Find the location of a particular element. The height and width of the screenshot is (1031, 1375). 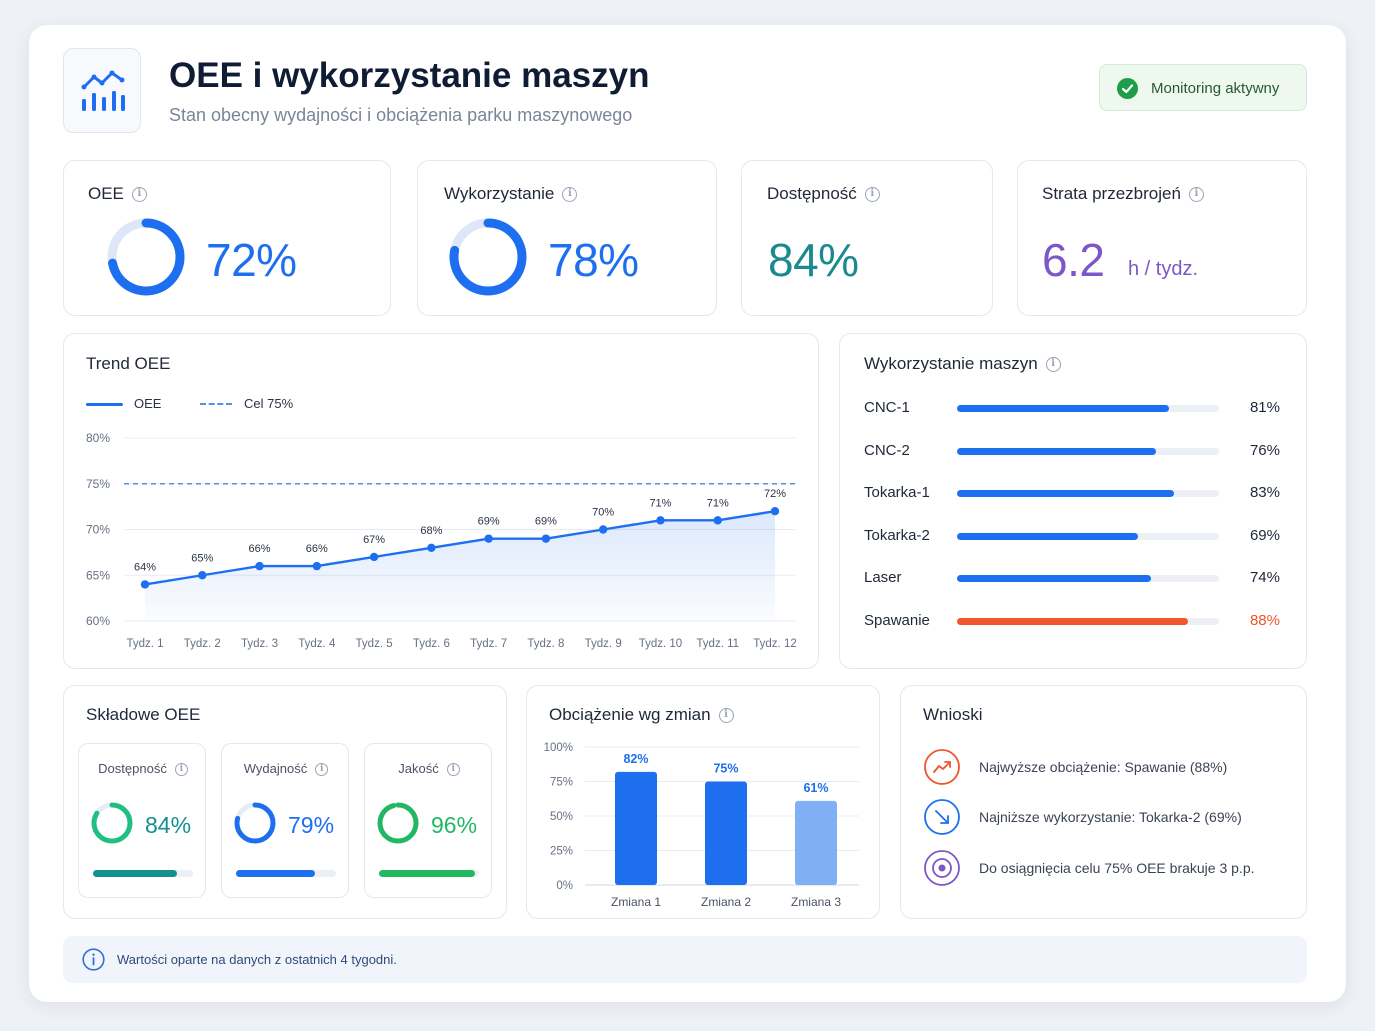

insight-text: Najwyższe obciążenie: Spawanie (88%) is located at coordinates (1103, 767).